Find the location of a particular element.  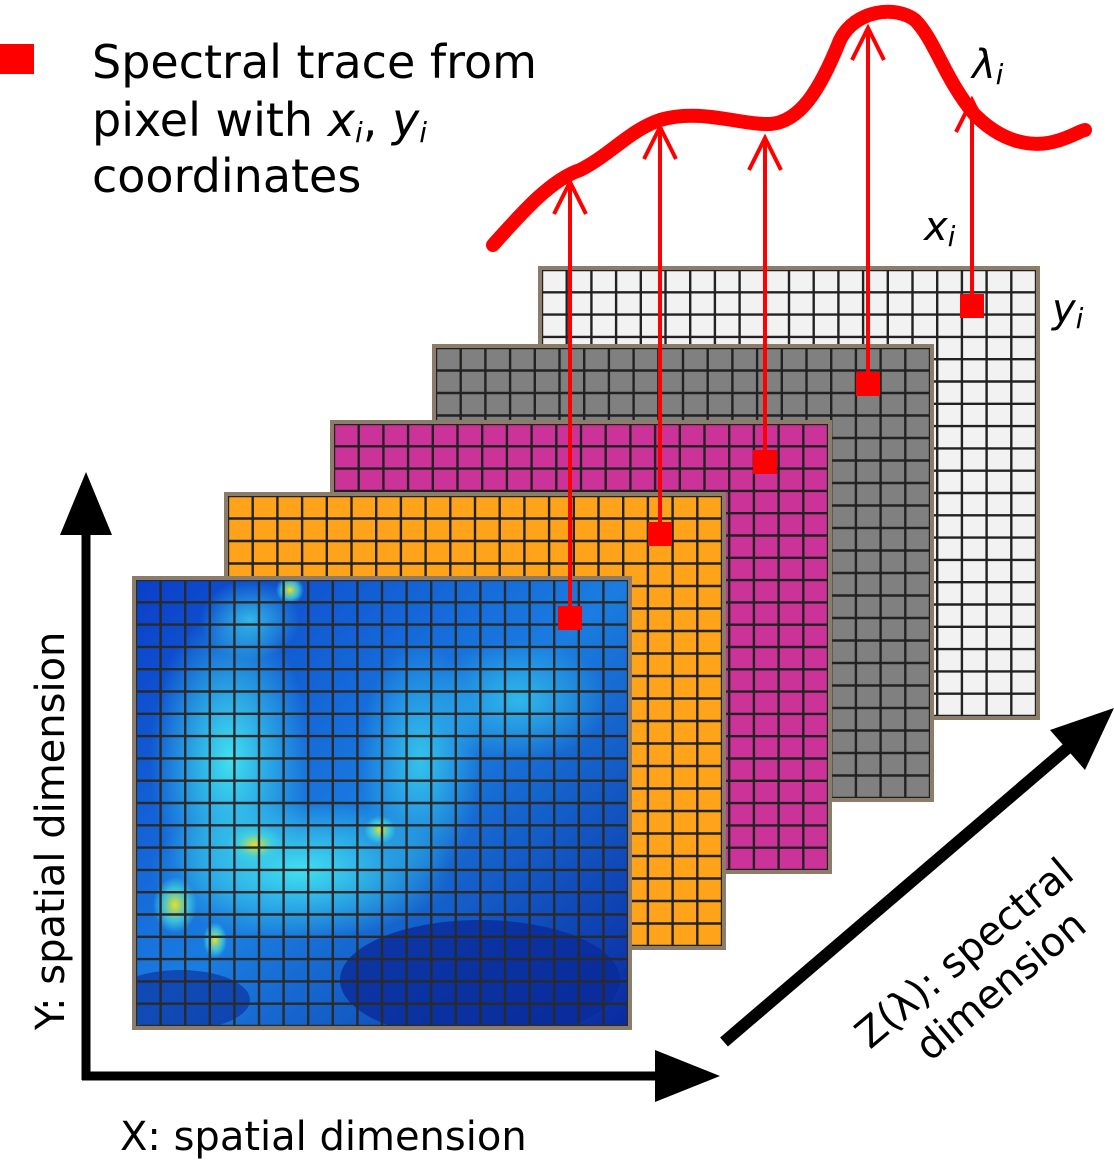

x-axis-label: X: spatial dimension is located at coordinates (323, 1137).